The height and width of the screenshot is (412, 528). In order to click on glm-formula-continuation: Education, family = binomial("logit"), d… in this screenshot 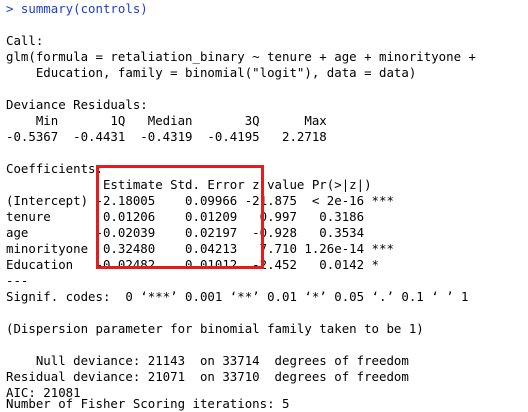, I will do `click(211, 72)`.